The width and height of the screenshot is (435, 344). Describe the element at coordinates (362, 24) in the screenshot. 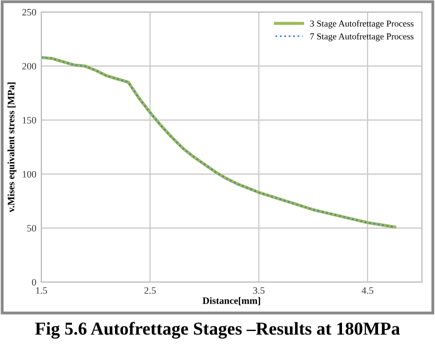

I see `legend-label: 3 Stage Autofrettage Process` at that location.